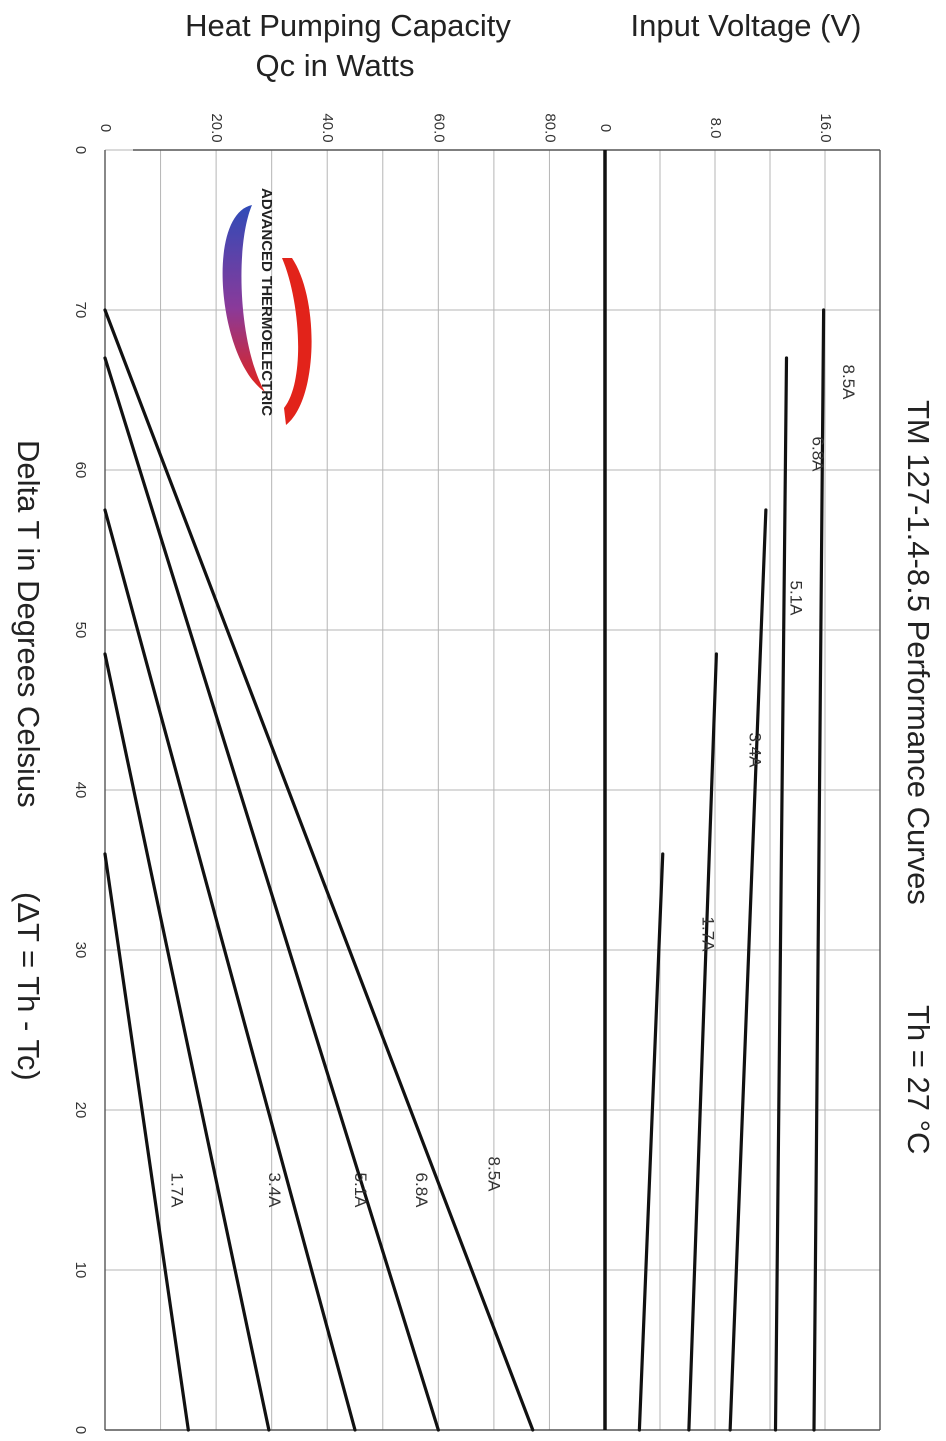 This screenshot has height=1441, width=946. Describe the element at coordinates (297, 341) in the screenshot. I see `logo-swoosh-right` at that location.